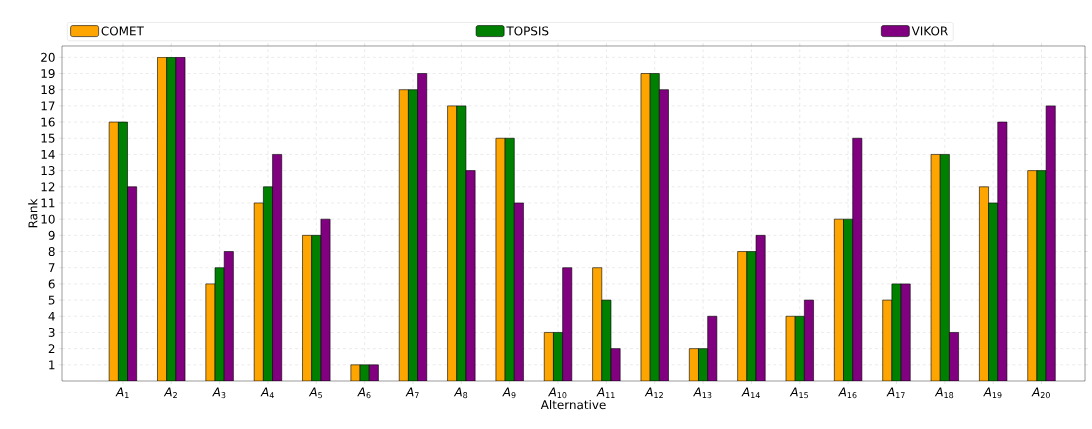 Image resolution: width=1092 pixels, height=429 pixels. Describe the element at coordinates (48, 203) in the screenshot. I see `y-tick-label: 11` at that location.